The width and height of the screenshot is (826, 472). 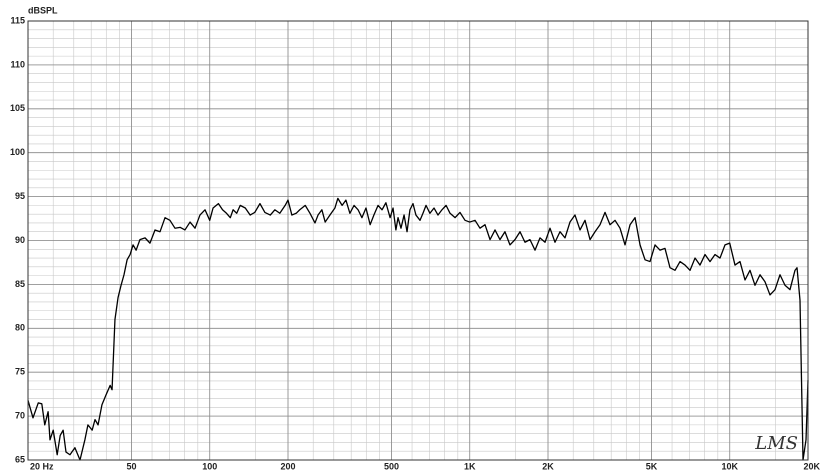 What do you see at coordinates (20, 372) in the screenshot?
I see `y-tick-label: 75` at bounding box center [20, 372].